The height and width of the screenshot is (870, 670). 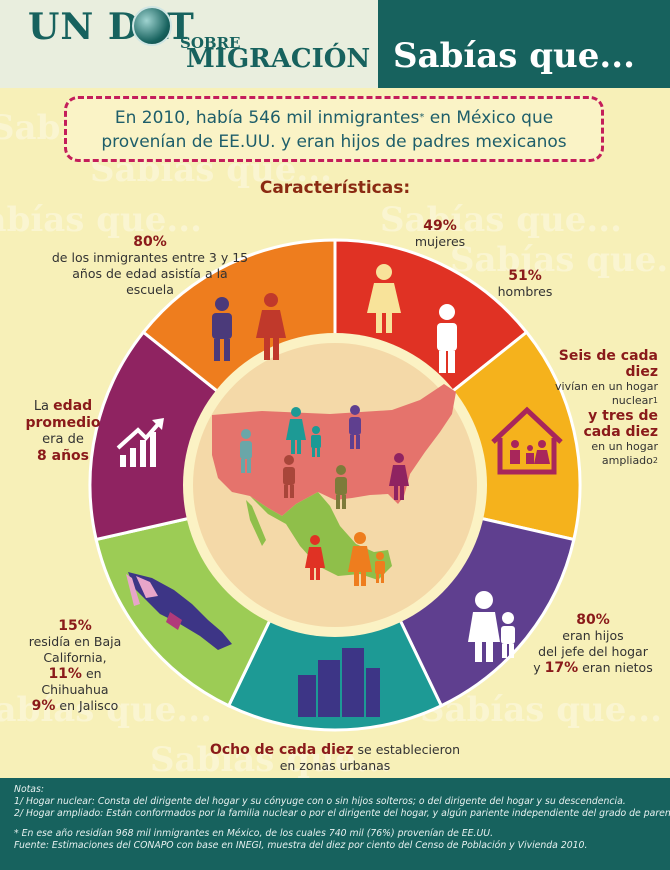 I want to click on age-mid: edad promedio, so click(x=63, y=414).